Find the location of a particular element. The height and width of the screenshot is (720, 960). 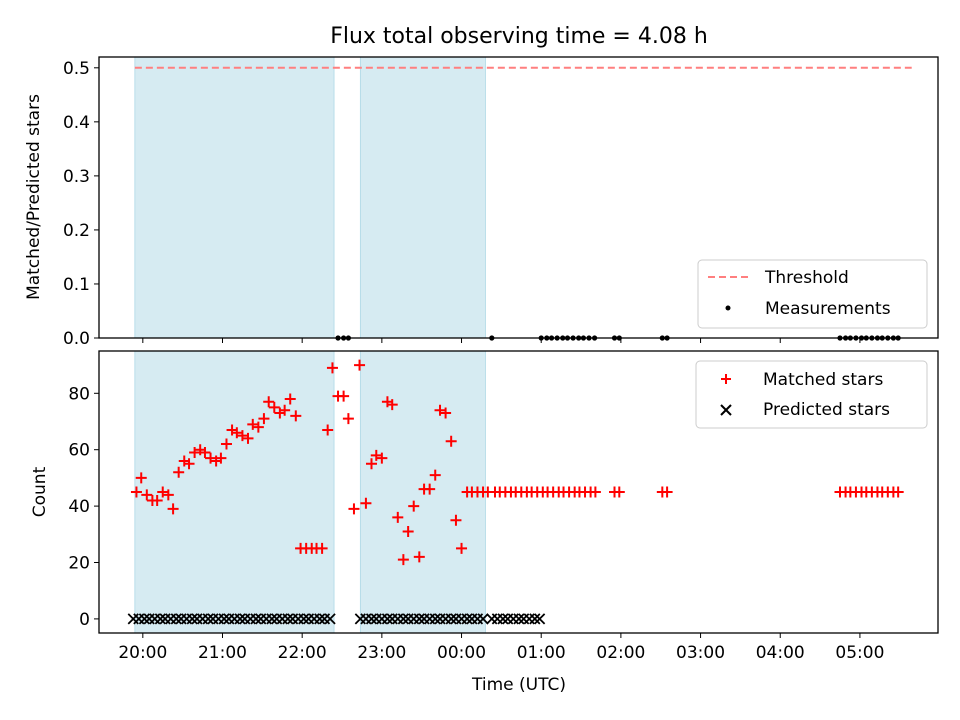

matched-stars-legend-swatch is located at coordinates (726, 379).